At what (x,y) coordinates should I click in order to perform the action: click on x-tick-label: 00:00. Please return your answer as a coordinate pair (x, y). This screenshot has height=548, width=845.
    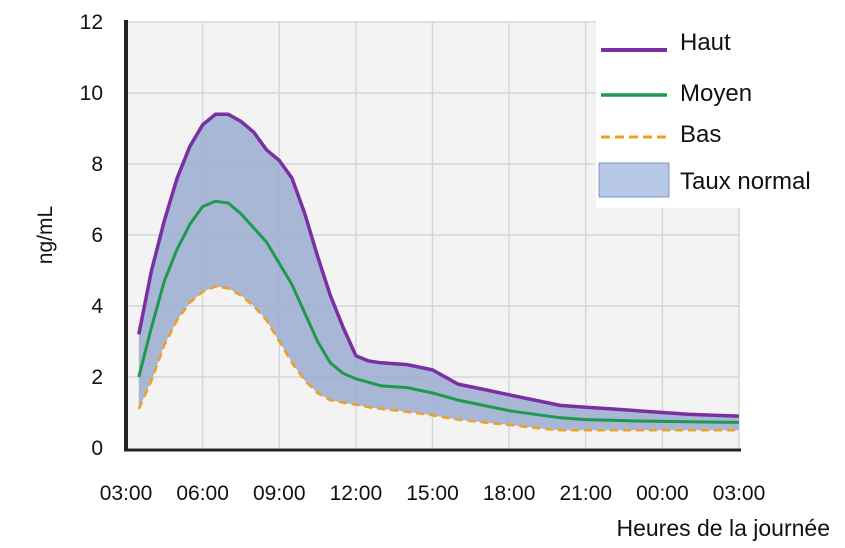
    Looking at the image, I should click on (662, 493).